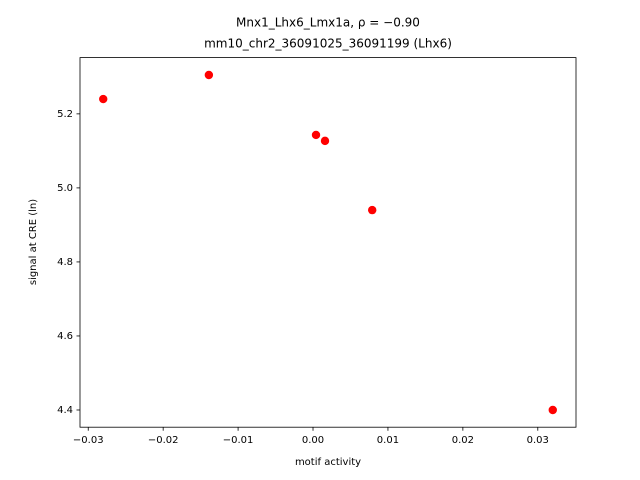 Image resolution: width=640 pixels, height=480 pixels. Describe the element at coordinates (65, 410) in the screenshot. I see `y-tick-label: 4.4` at that location.